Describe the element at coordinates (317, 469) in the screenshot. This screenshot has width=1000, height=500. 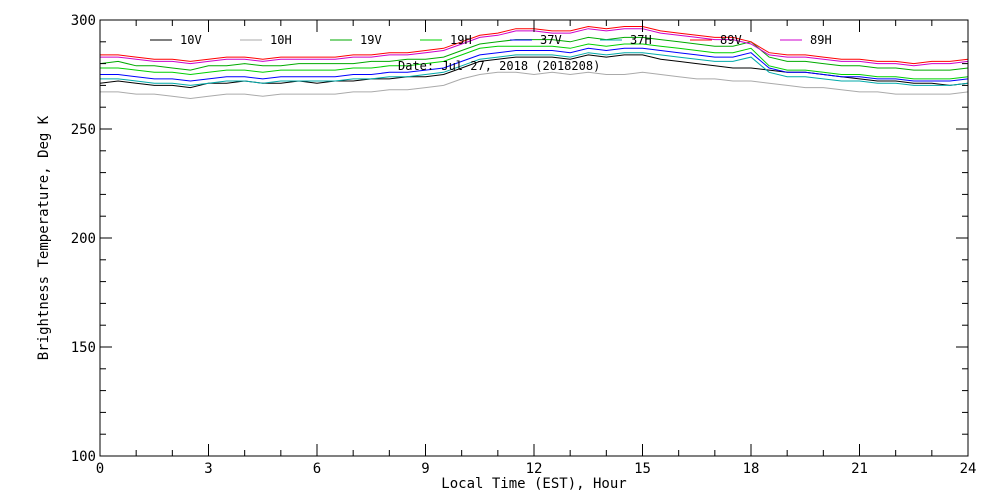
I see `x-tick-label: 6` at that location.